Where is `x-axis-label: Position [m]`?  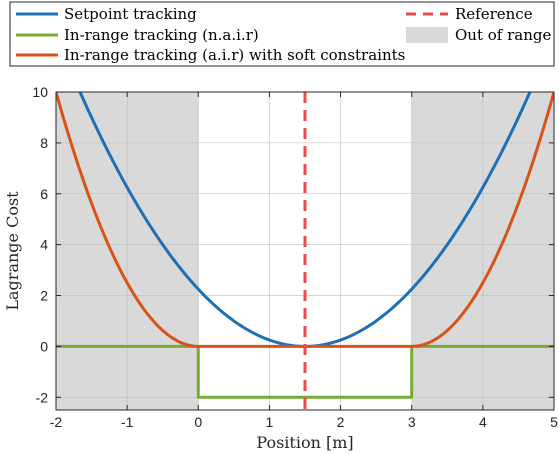 x-axis-label: Position [m] is located at coordinates (304, 442).